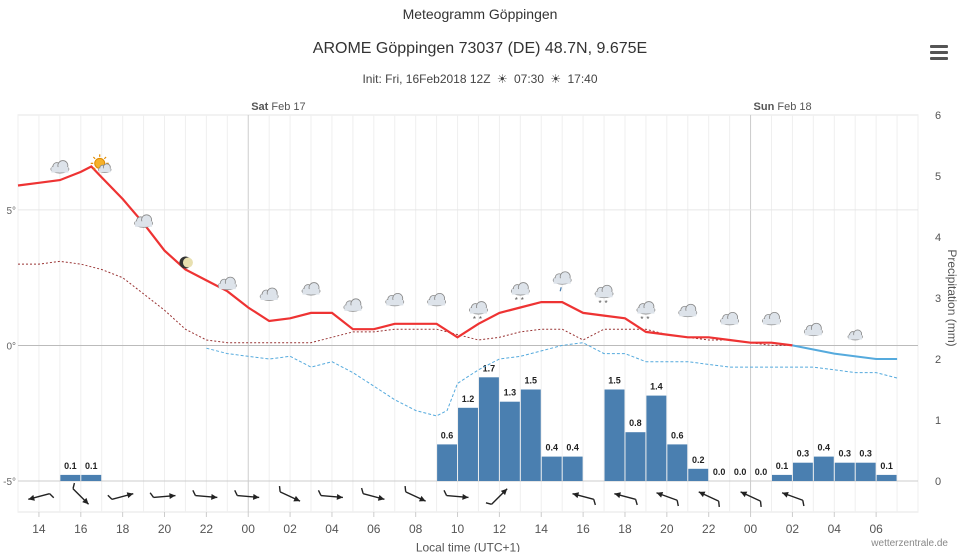  What do you see at coordinates (290, 529) in the screenshot?
I see `x-tick-label: 02` at bounding box center [290, 529].